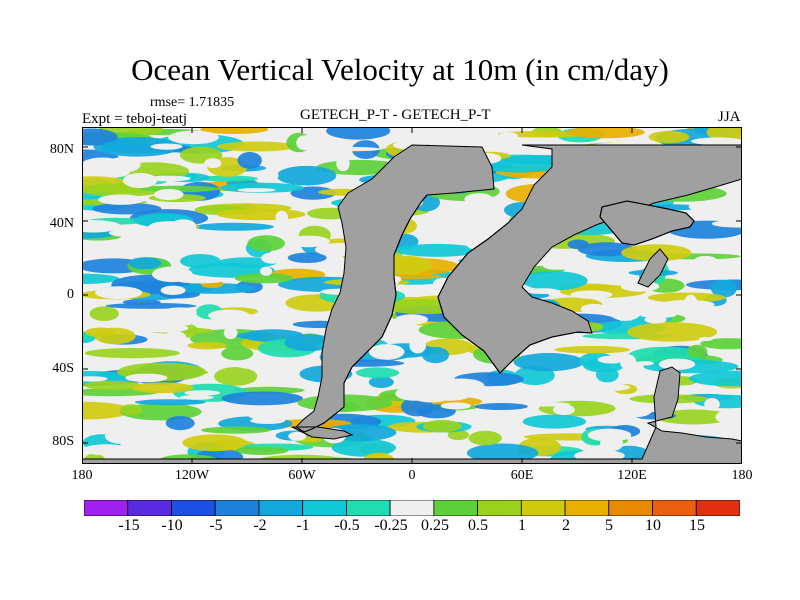 This screenshot has height=600, width=800. Describe the element at coordinates (347, 525) in the screenshot. I see `colorbar-label-neg0-5: -0.5` at that location.